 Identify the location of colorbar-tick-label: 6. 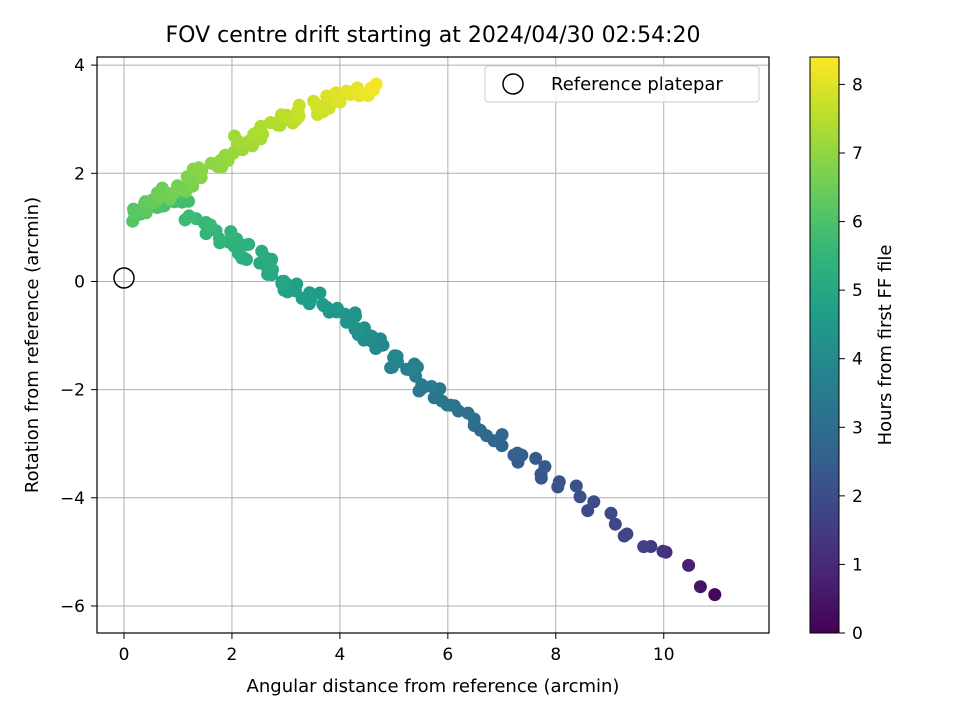
(857, 223).